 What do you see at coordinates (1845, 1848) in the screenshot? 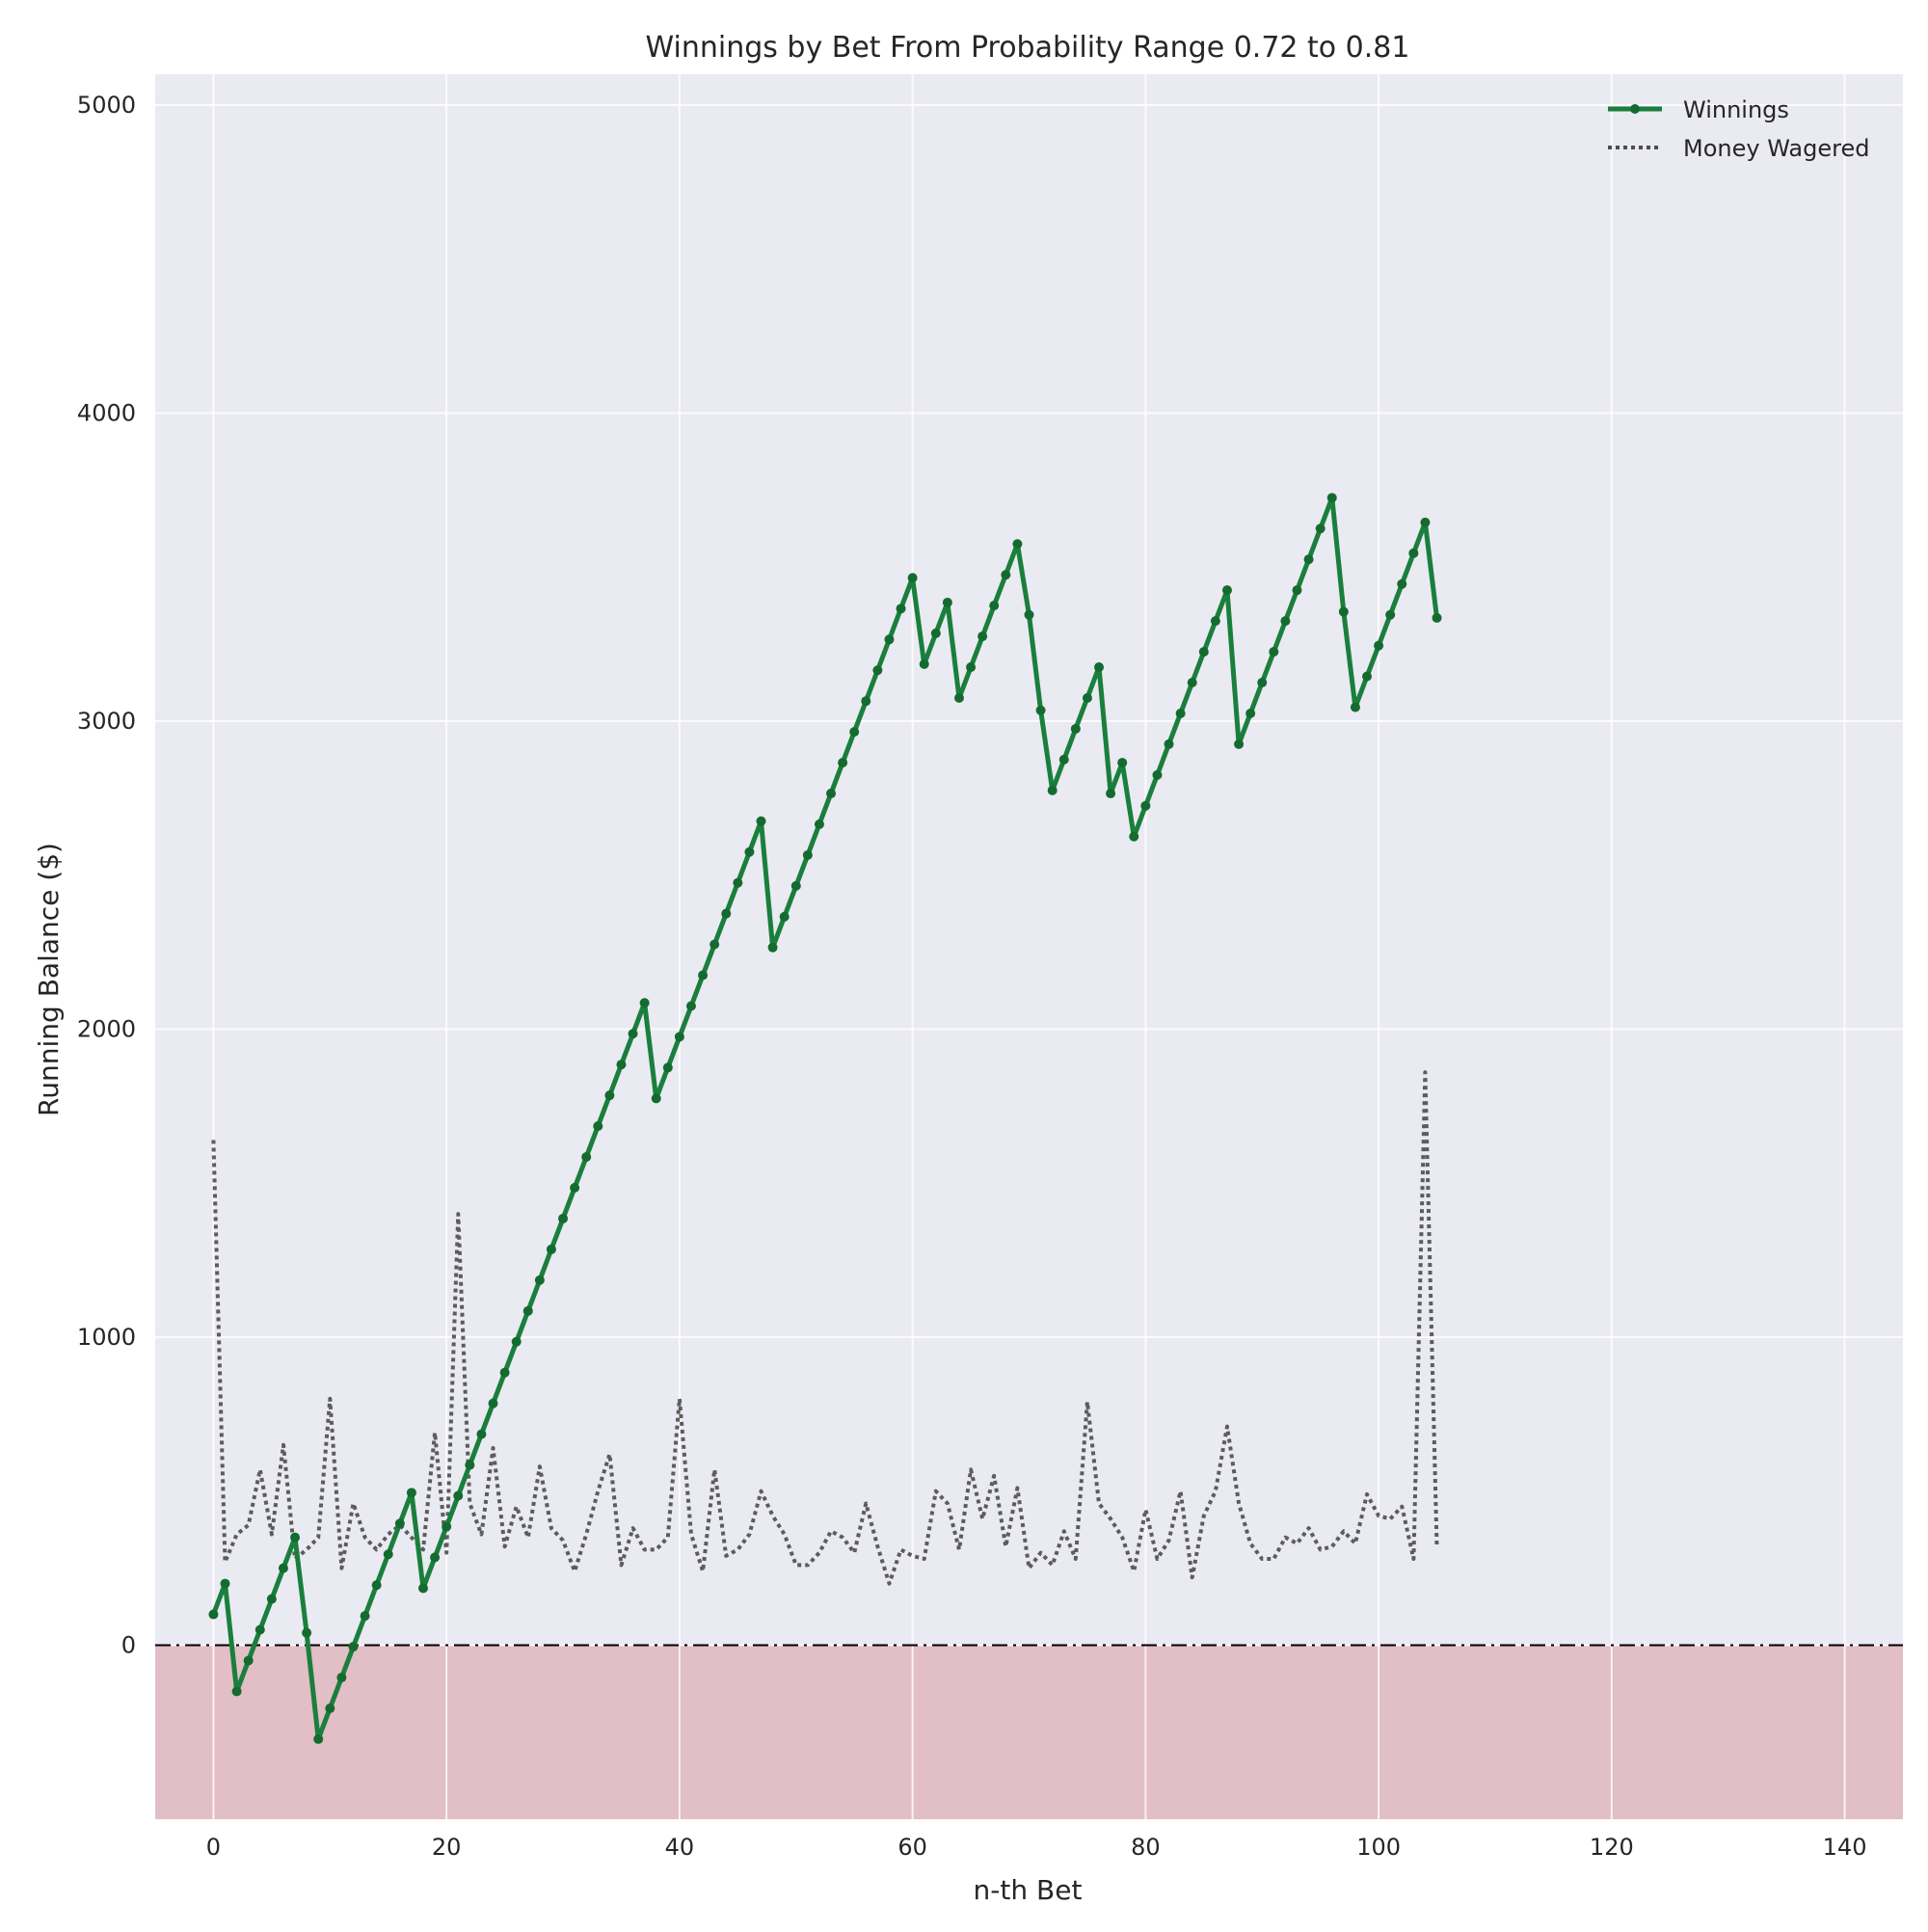
I see `x-tick-label: 140` at bounding box center [1845, 1848].